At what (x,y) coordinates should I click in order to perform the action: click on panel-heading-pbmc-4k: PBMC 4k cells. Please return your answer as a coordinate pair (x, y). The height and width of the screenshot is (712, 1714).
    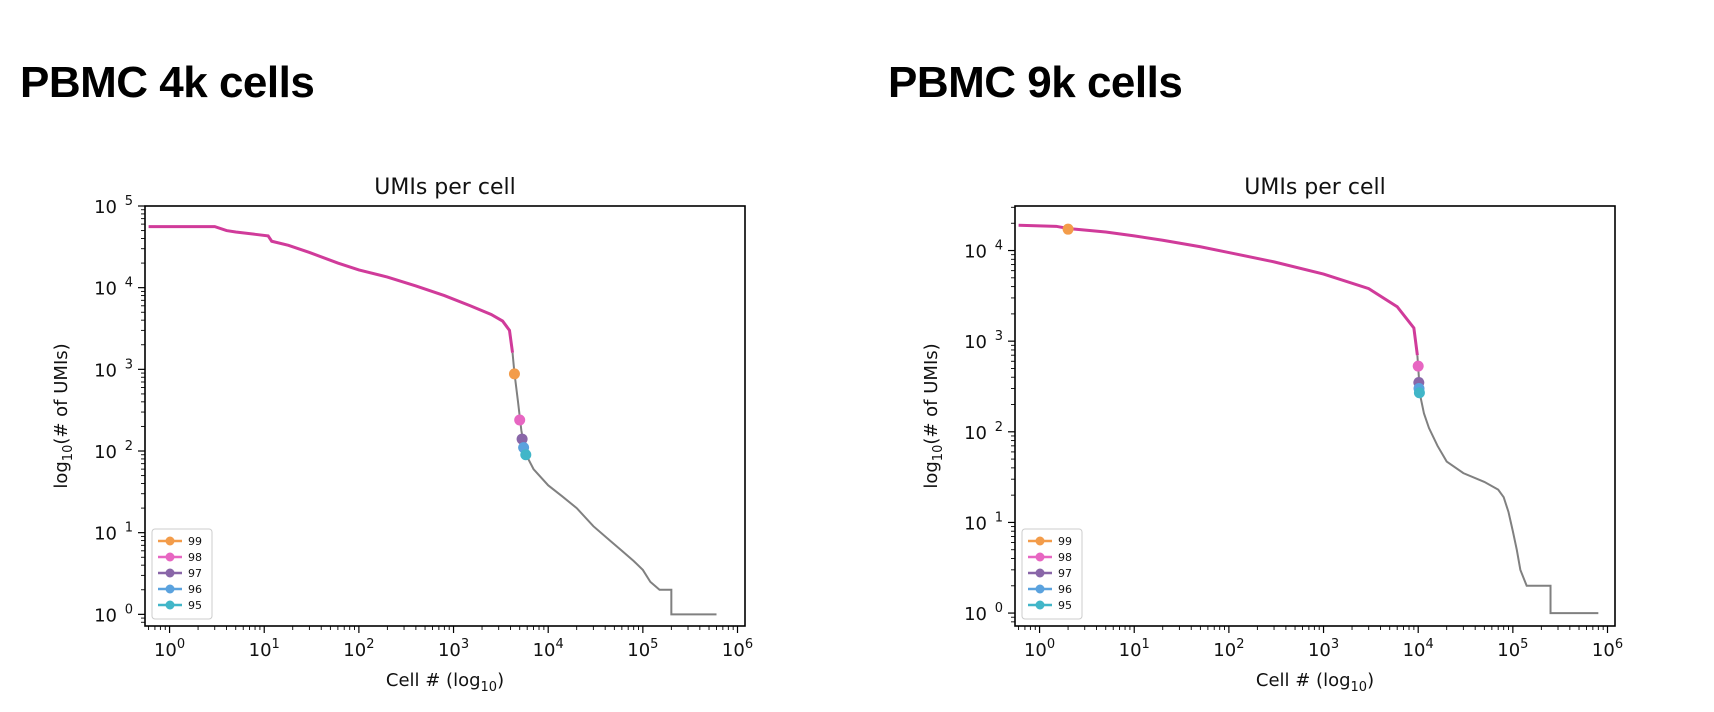
    Looking at the image, I should click on (167, 82).